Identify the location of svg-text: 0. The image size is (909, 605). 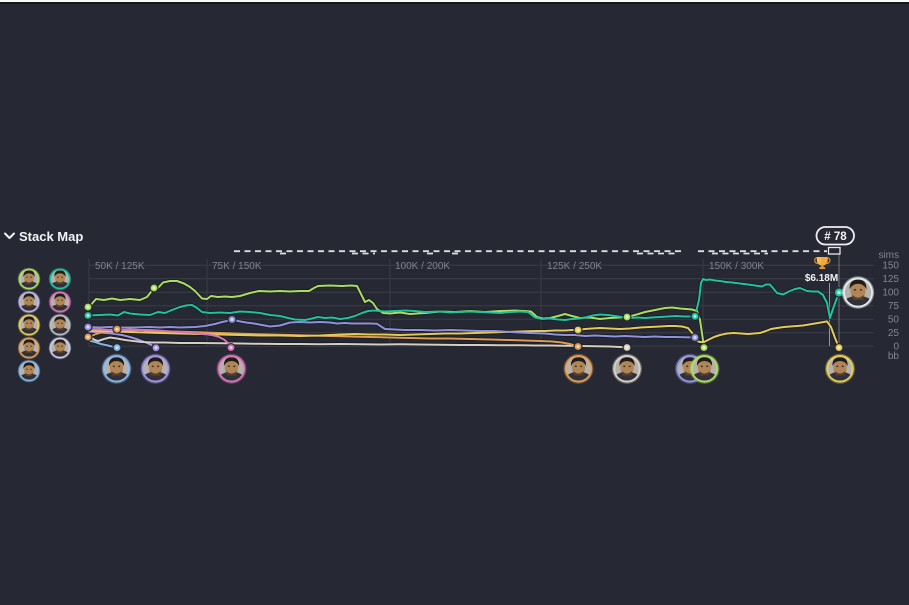
(896, 347).